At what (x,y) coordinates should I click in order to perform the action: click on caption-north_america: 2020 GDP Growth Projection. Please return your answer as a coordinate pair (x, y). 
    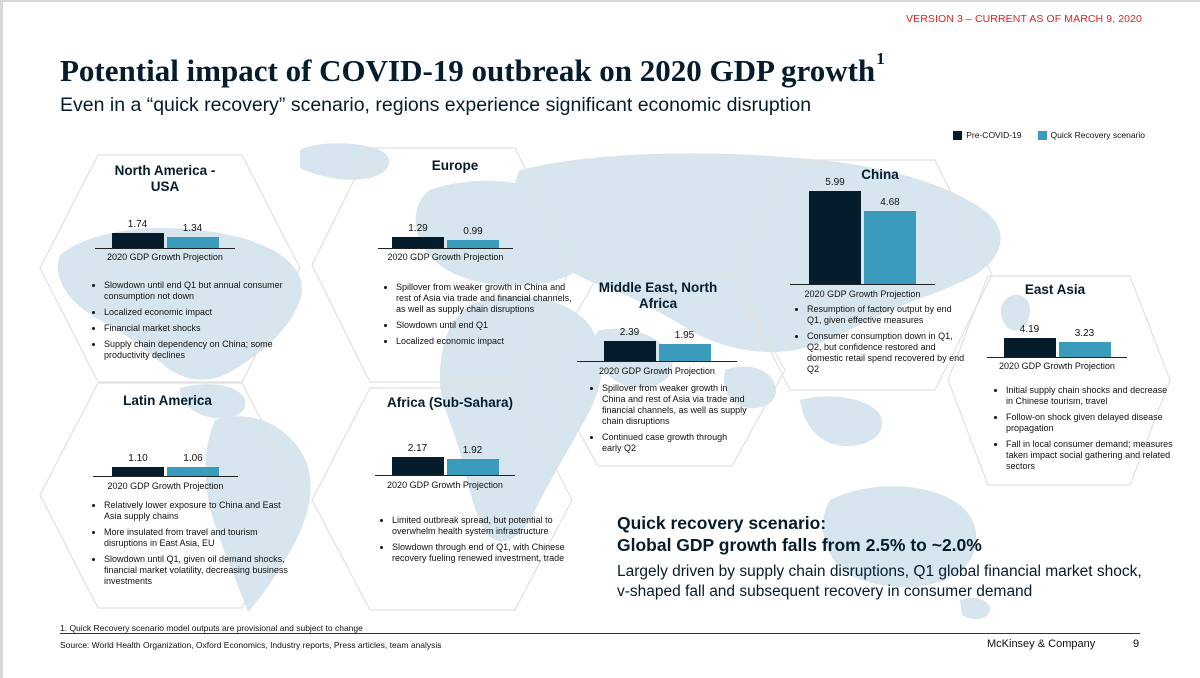
    Looking at the image, I should click on (165, 257).